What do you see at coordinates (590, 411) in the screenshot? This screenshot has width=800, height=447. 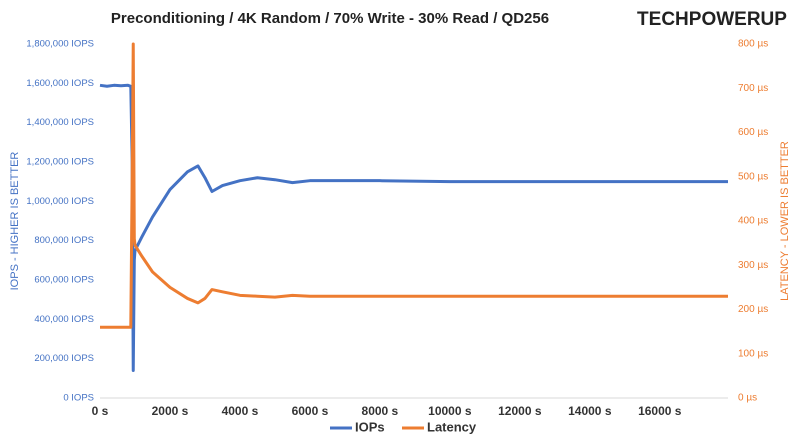 I see `x-tick-label: 14000 s` at bounding box center [590, 411].